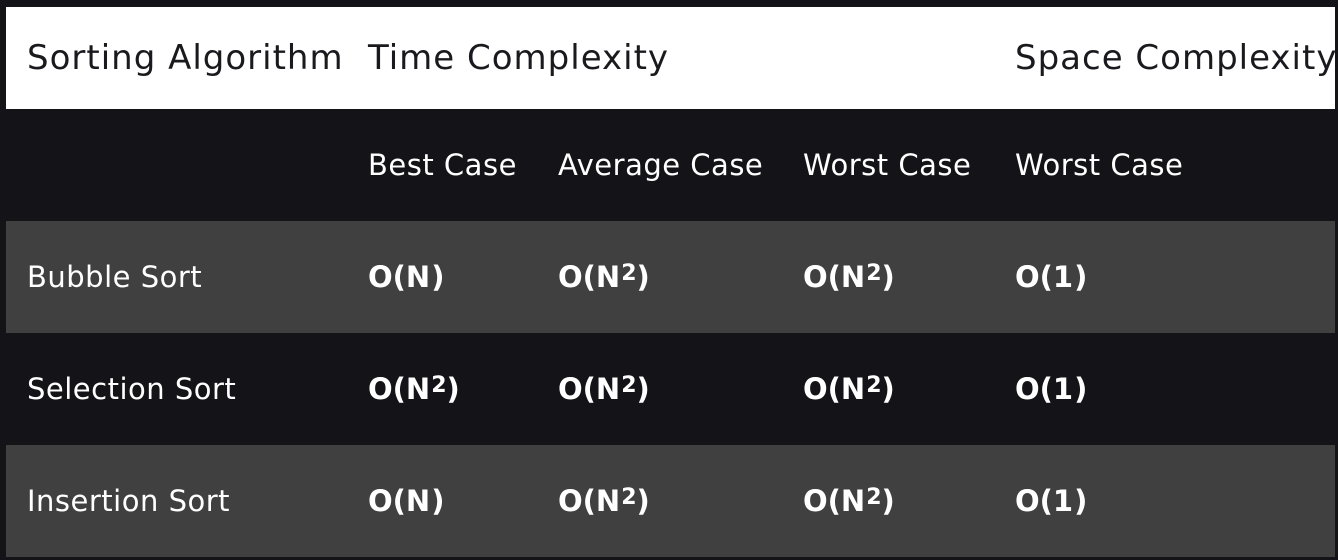 This screenshot has width=1338, height=560. Describe the element at coordinates (129, 501) in the screenshot. I see `algorithm-name: Insertion Sort` at that location.